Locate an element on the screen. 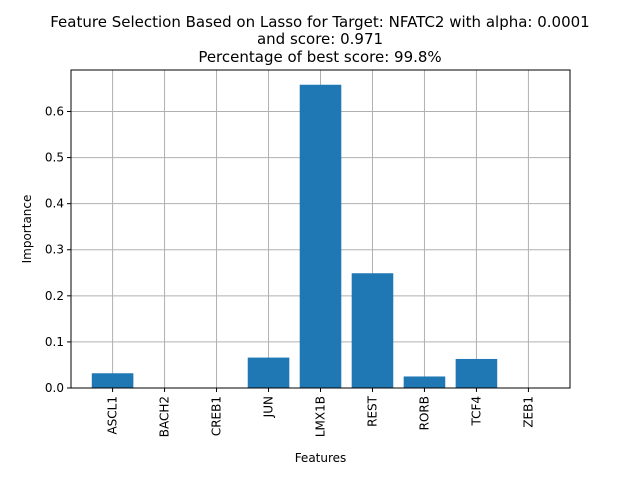 This screenshot has width=640, height=480. bar-tcf4 is located at coordinates (476, 373).